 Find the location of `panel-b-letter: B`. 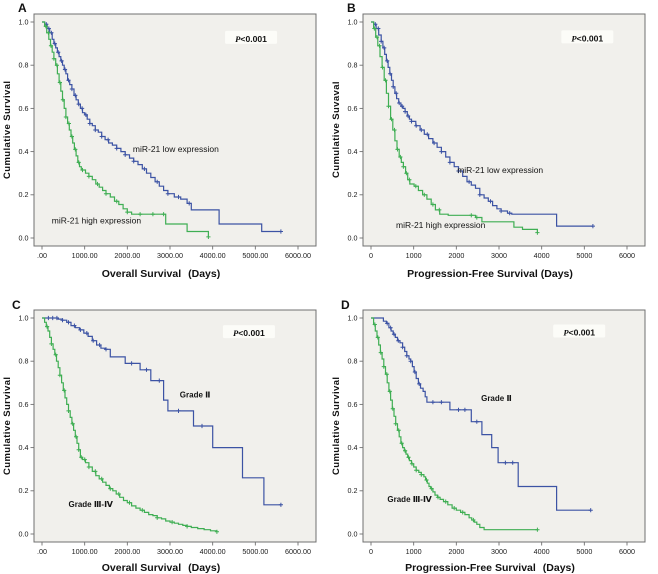

panel-b-letter: B is located at coordinates (351, 8).